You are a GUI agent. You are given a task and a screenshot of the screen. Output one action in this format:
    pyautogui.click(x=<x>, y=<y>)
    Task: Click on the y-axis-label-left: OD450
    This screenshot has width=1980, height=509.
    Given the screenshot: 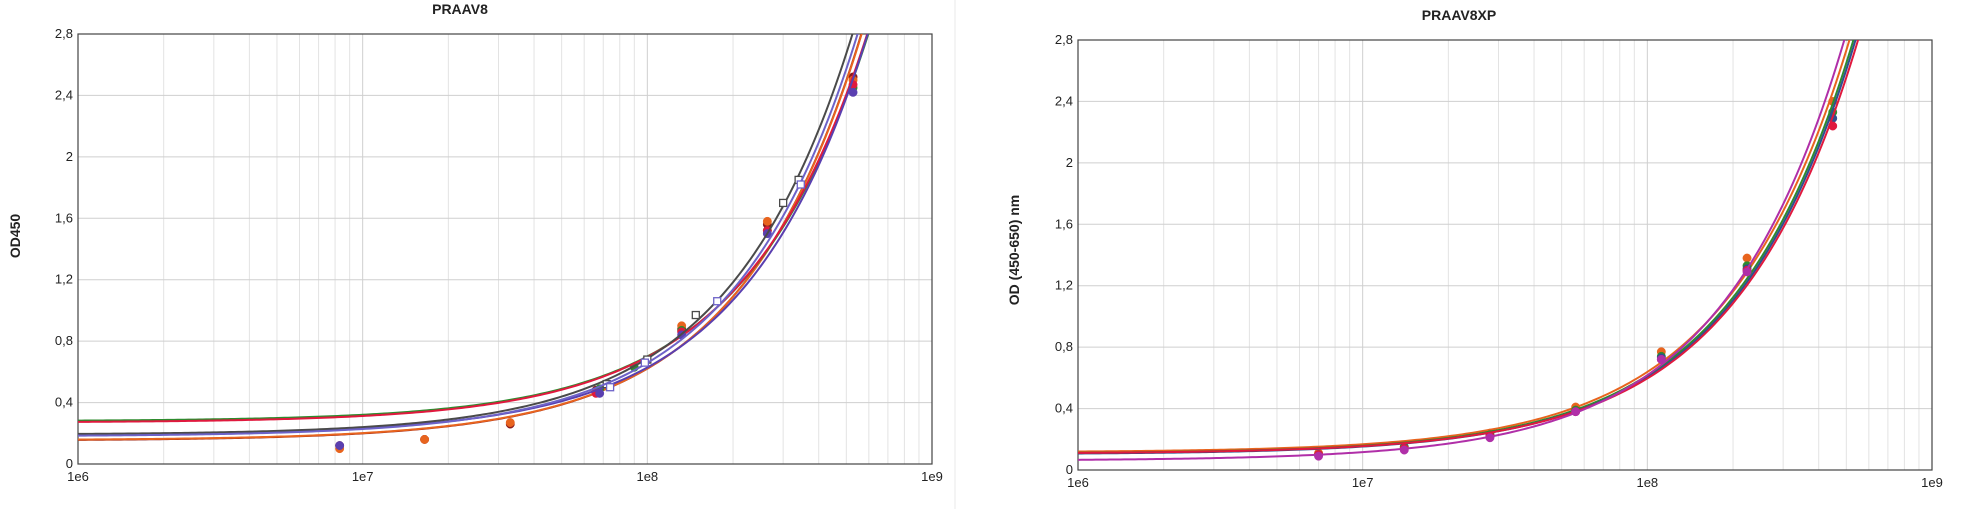 What is the action you would take?
    pyautogui.click(x=15, y=236)
    